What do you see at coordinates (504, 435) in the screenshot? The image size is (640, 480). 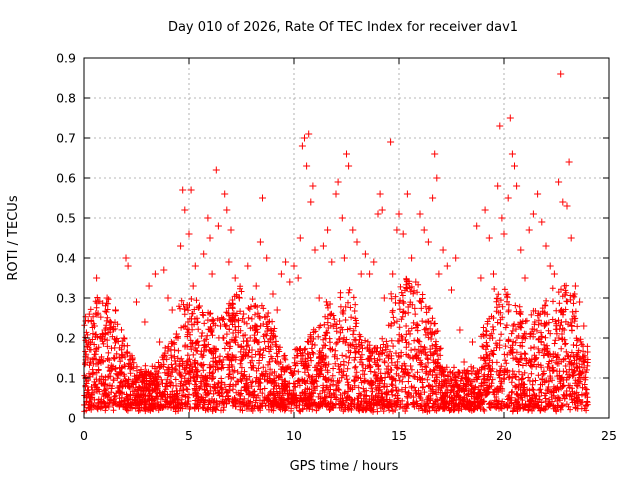 I see `x-tick-label: 20` at bounding box center [504, 435].